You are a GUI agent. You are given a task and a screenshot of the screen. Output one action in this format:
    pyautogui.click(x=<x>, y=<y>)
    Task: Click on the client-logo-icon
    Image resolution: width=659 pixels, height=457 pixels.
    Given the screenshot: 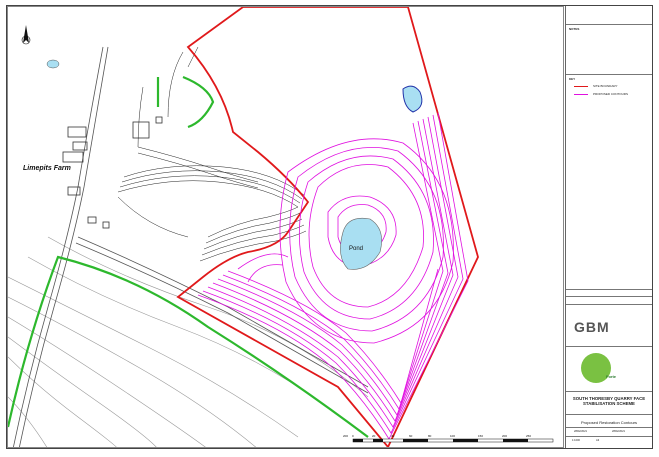 What is the action you would take?
    pyautogui.click(x=596, y=368)
    